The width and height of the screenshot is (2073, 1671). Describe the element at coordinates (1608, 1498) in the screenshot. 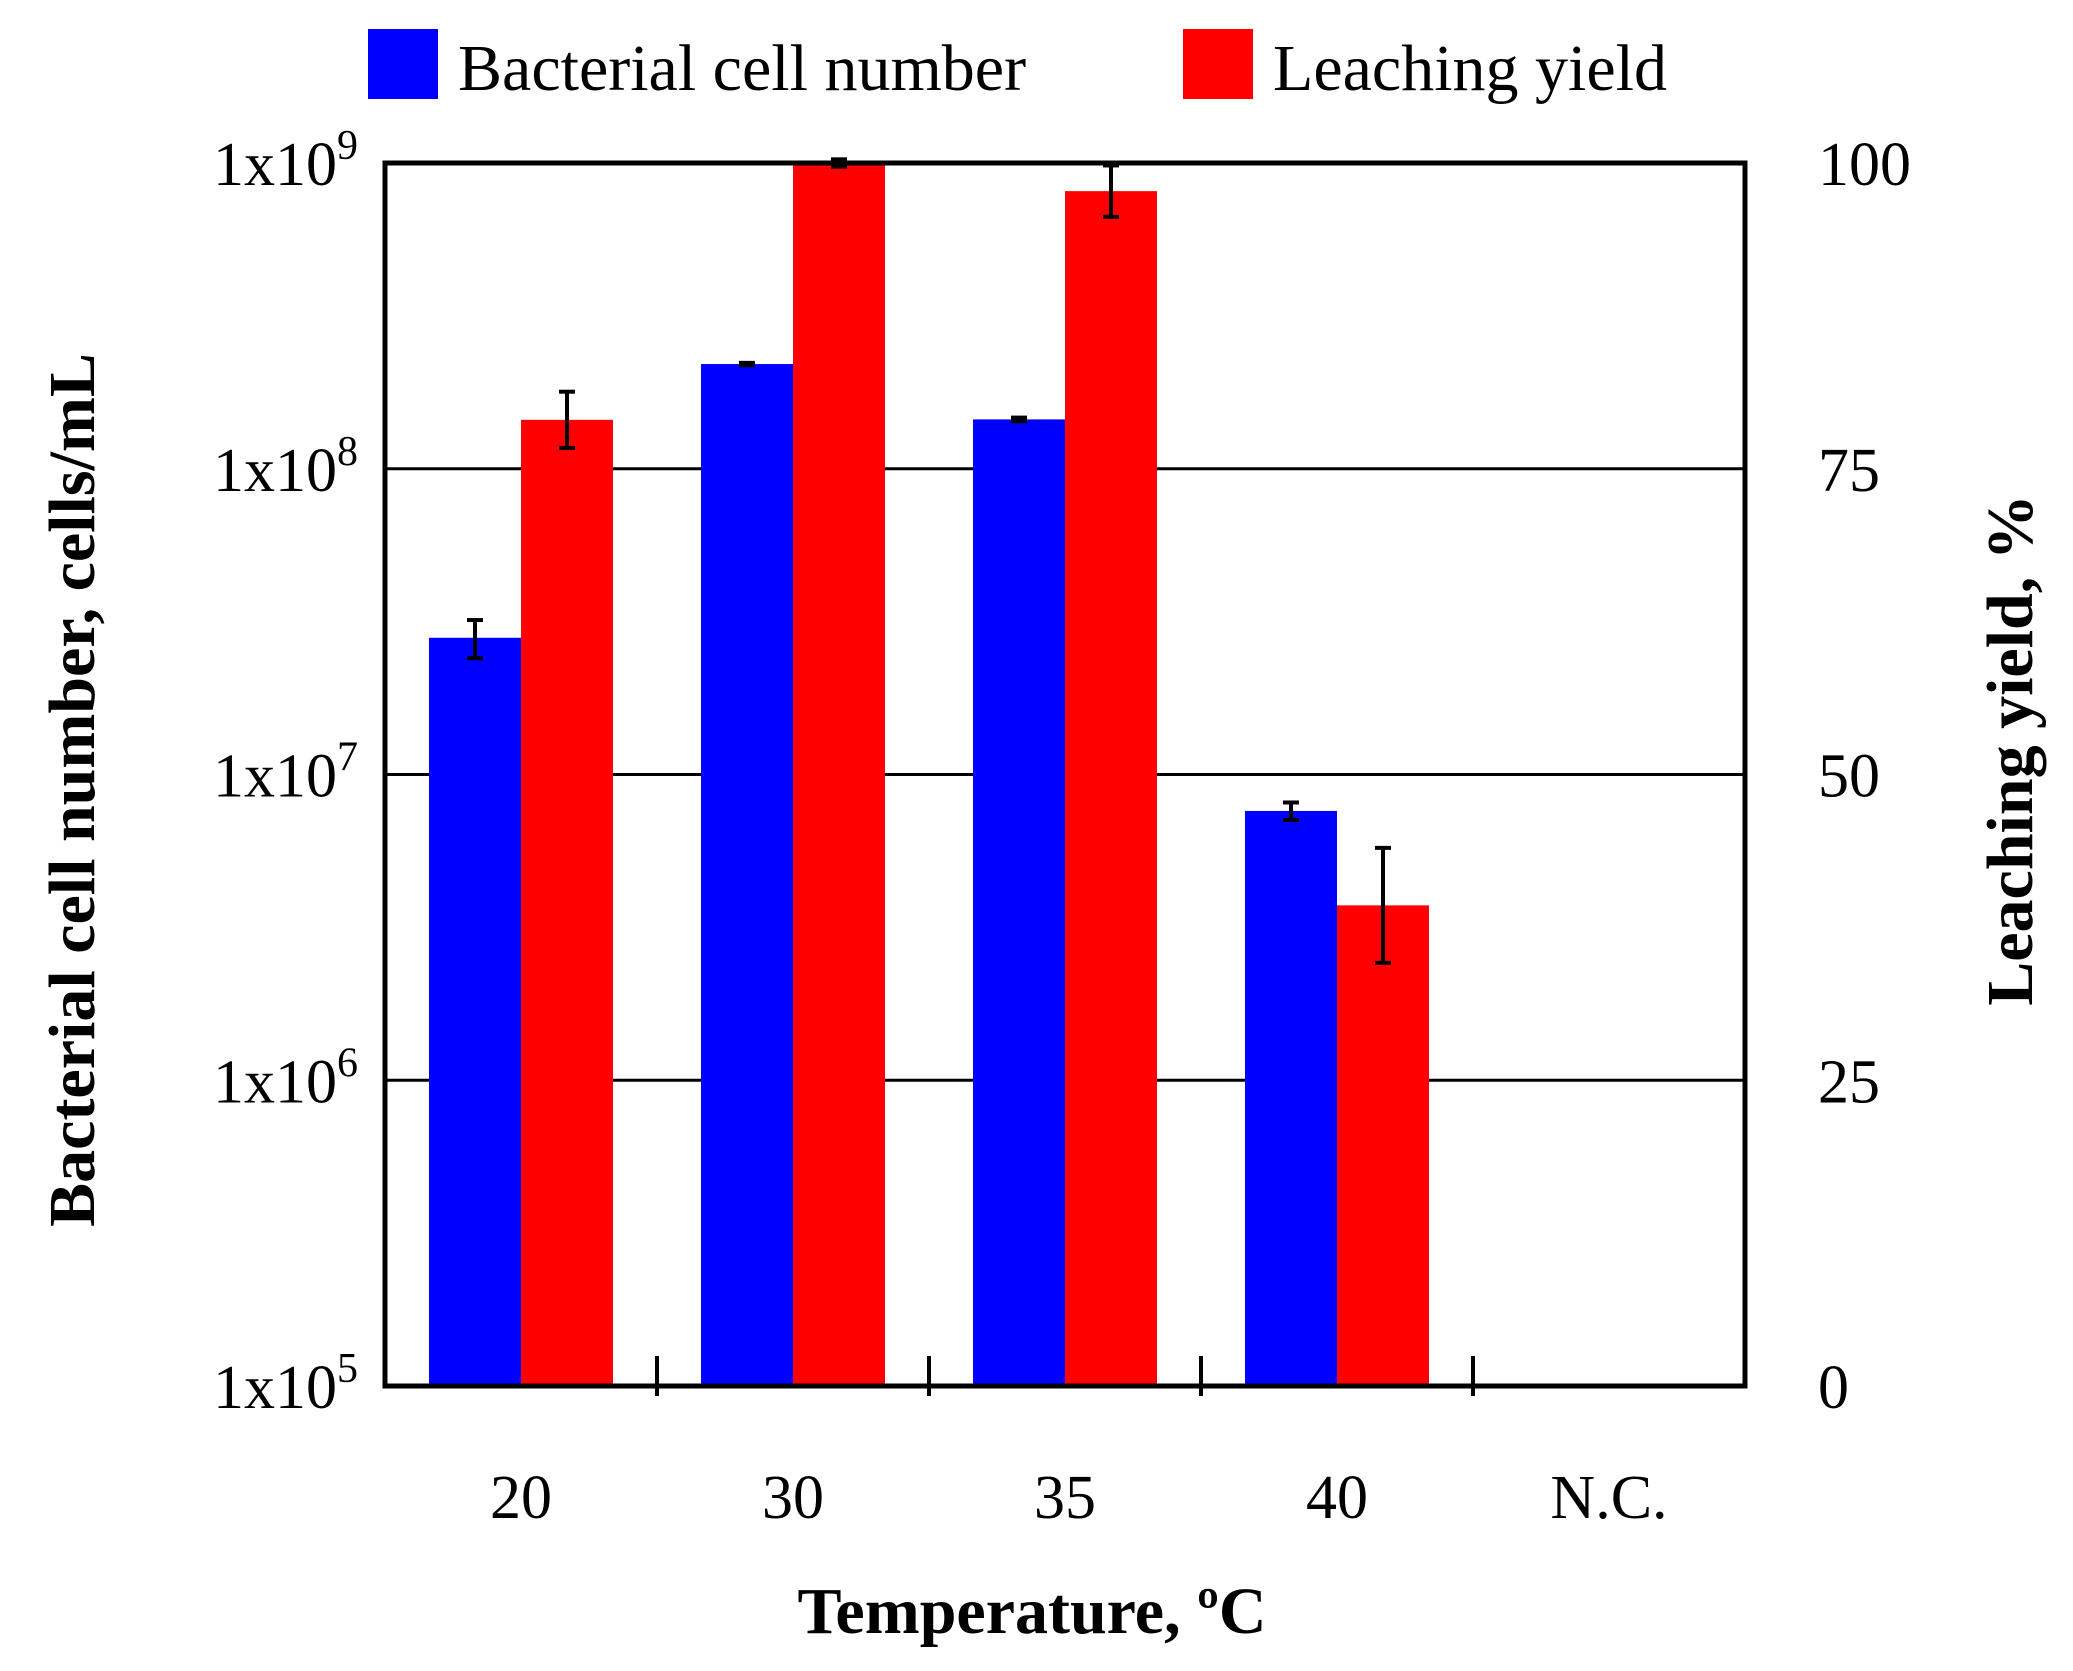

I see `x-tick-label: N.C.` at that location.